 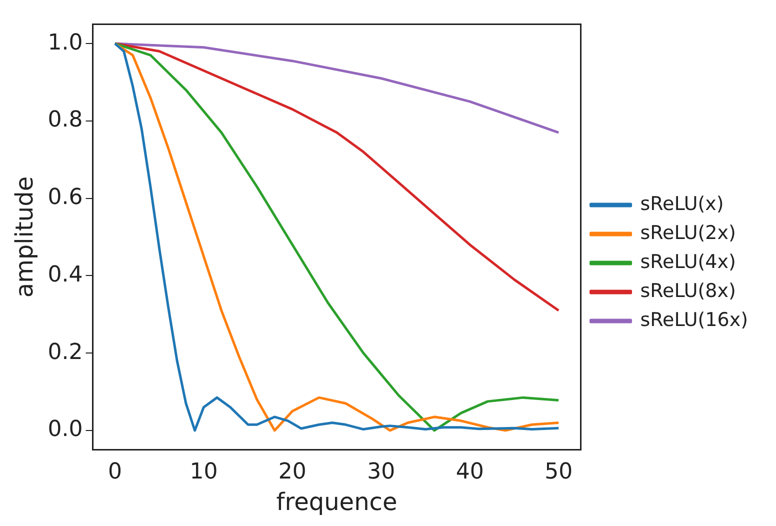 What do you see at coordinates (65, 43) in the screenshot?
I see `y-tick-label: 1.0` at bounding box center [65, 43].